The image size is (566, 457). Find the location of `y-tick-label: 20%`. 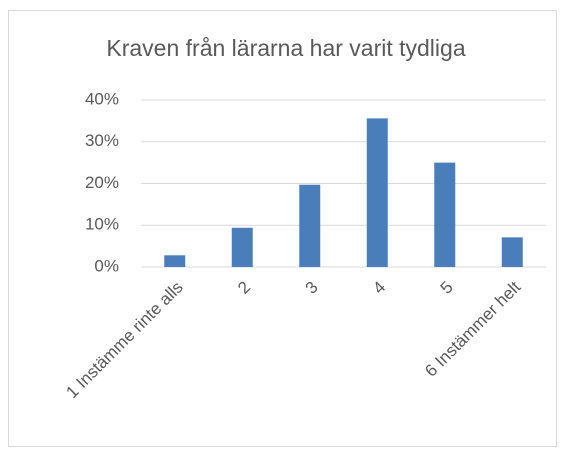

y-tick-label: 20% is located at coordinates (102, 182).